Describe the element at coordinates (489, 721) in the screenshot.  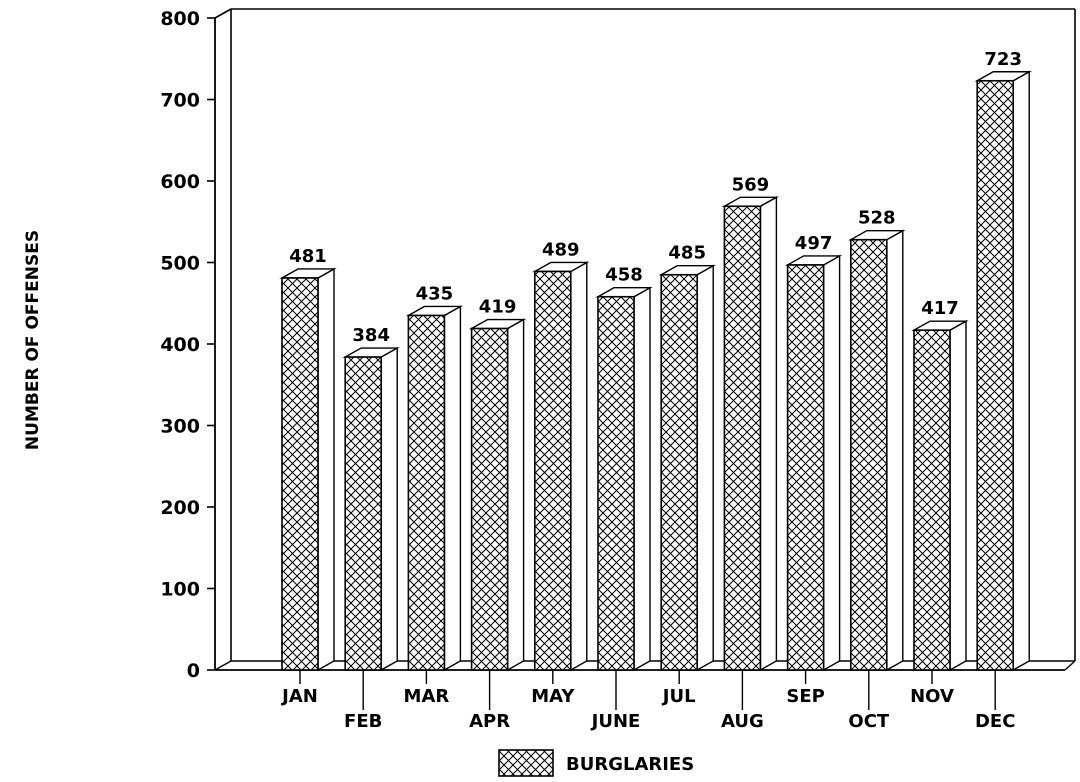
I see `x-tick-label-apr: APR` at that location.